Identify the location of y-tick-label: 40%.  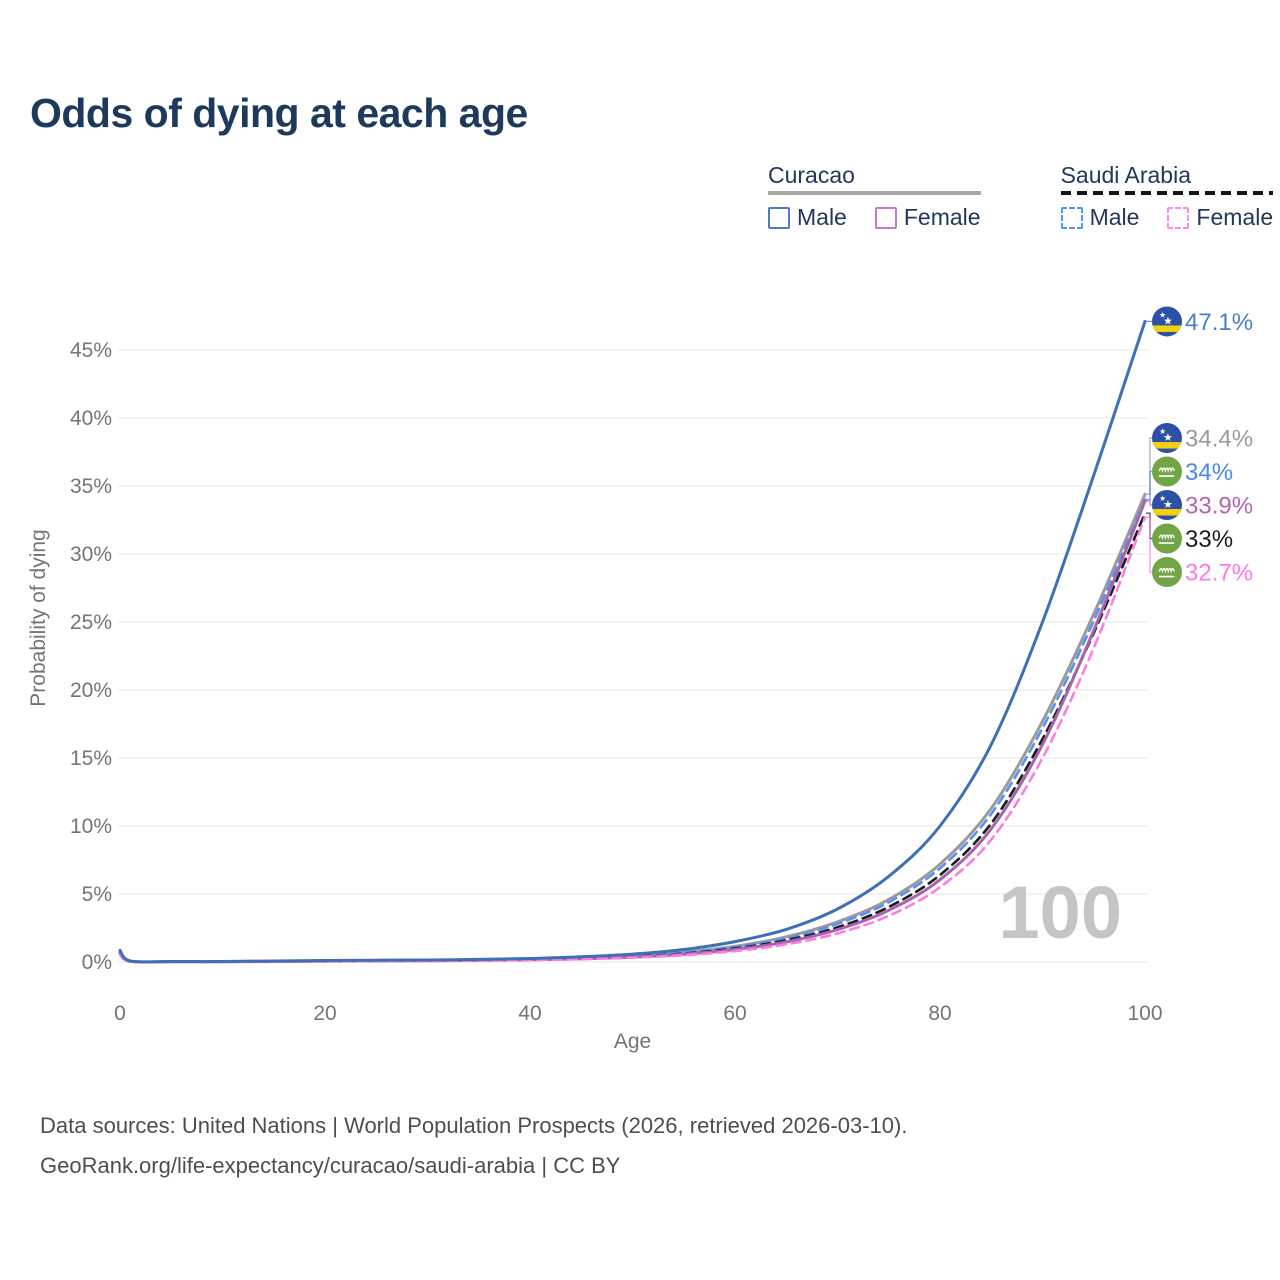
(91, 418).